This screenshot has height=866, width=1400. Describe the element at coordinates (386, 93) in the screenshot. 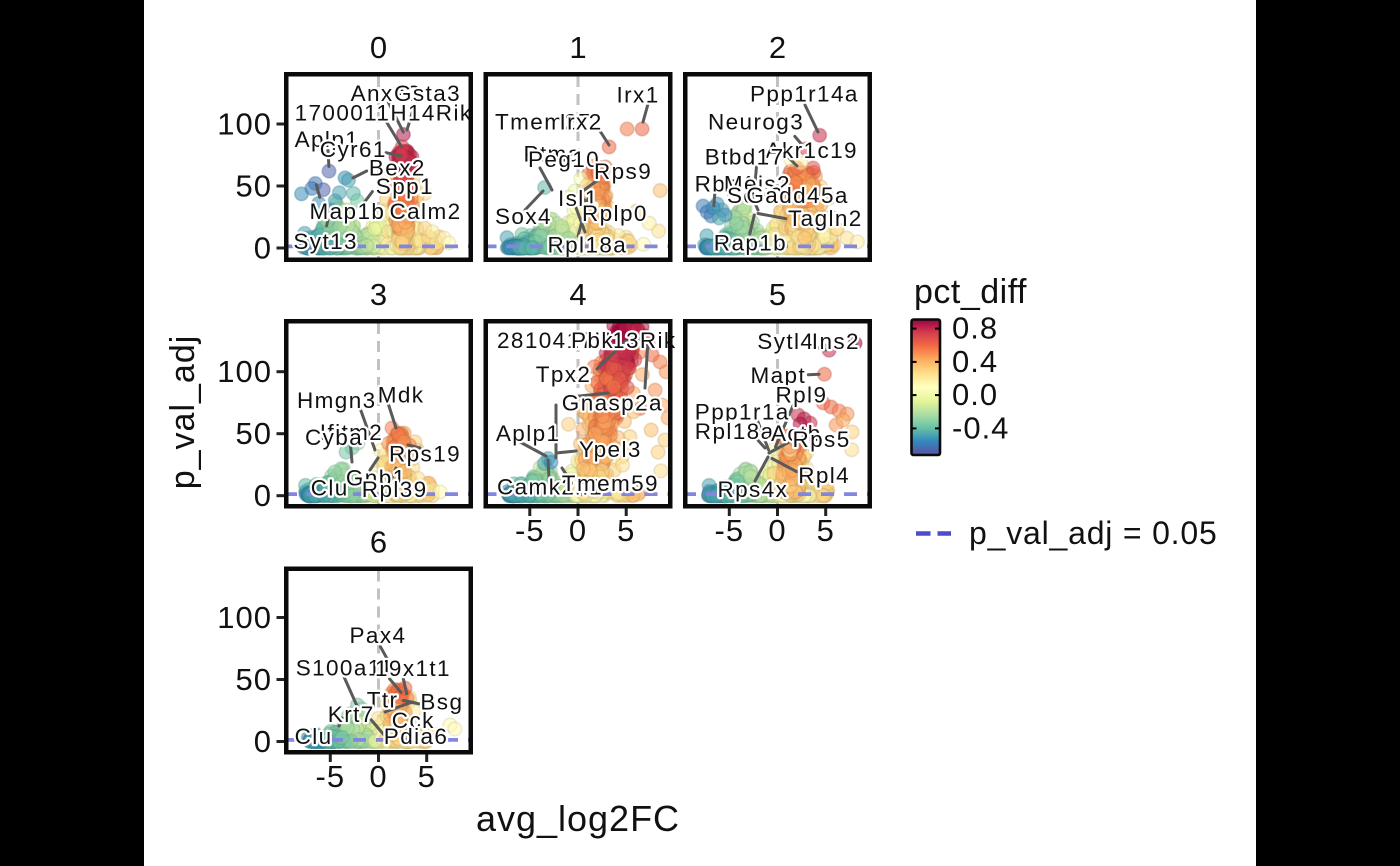

I see `svg-text: Anxa3` at that location.